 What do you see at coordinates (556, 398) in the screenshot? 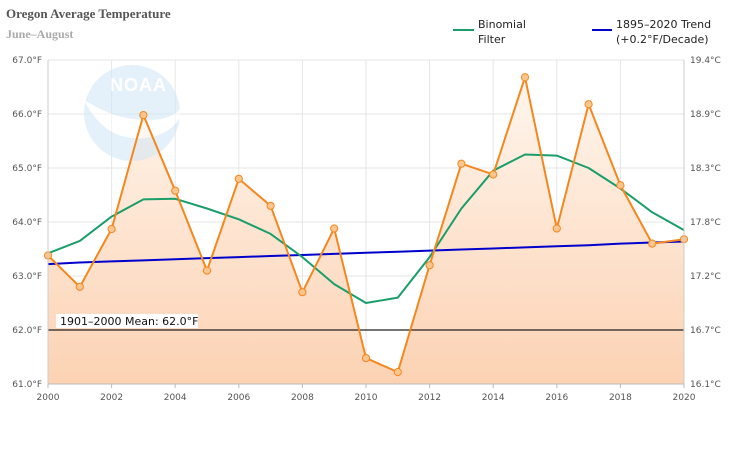
I see `x-tick-label: 2016` at bounding box center [556, 398].